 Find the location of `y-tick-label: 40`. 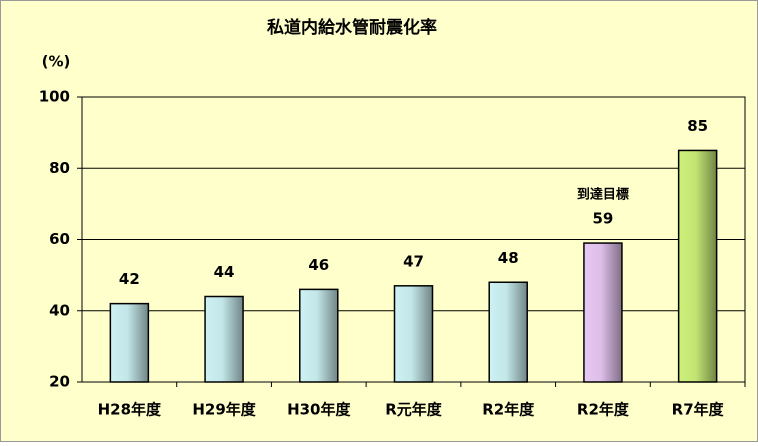

y-tick-label: 40 is located at coordinates (59, 310).